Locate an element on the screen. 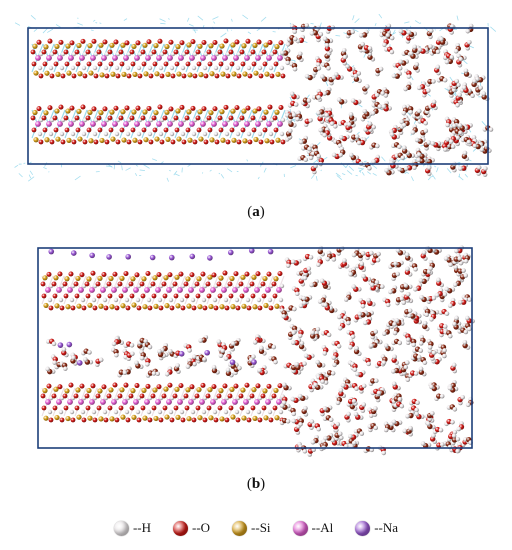  hydrogen-atom-icon is located at coordinates (121, 528).